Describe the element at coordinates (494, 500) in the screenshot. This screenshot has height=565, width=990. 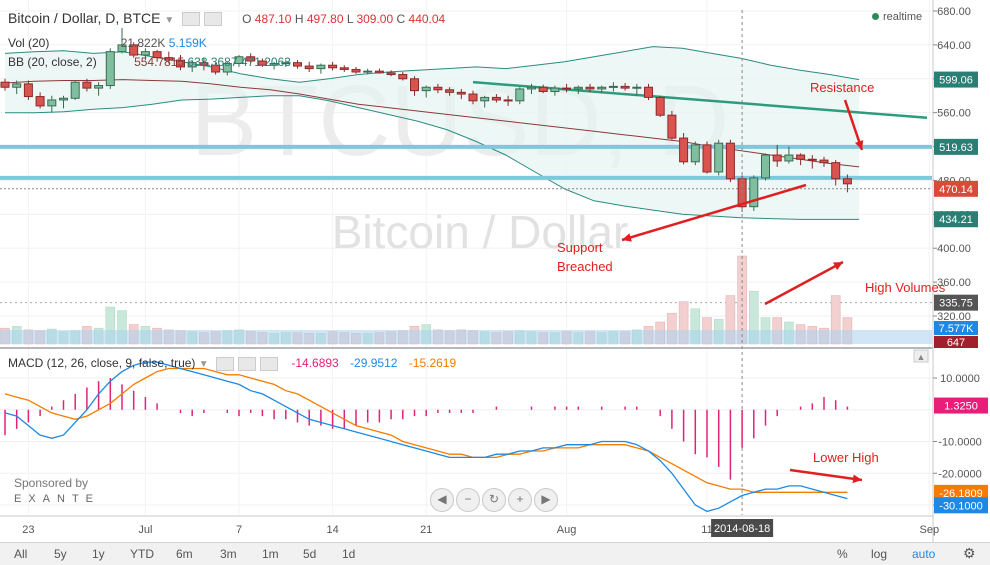
I see `reset-icon: ↻` at that location.